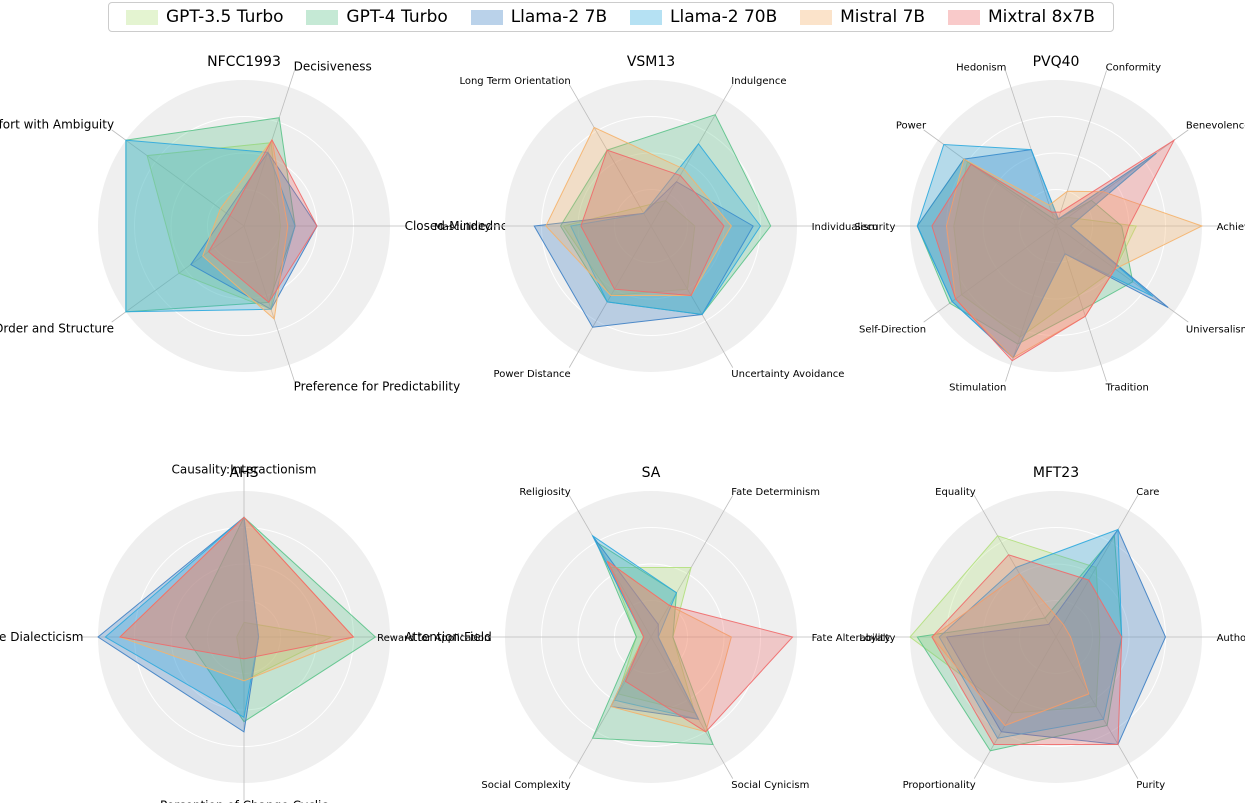  Describe the element at coordinates (333, 66) in the screenshot. I see `axis-label: Decisiveness` at that location.